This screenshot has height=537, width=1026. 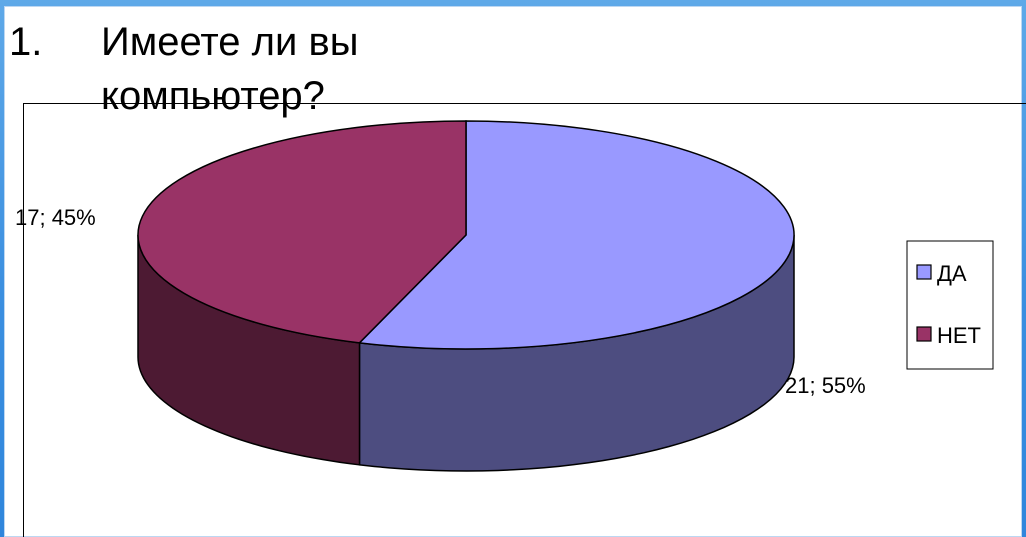 I want to click on legend-swatch-da, so click(x=924, y=272).